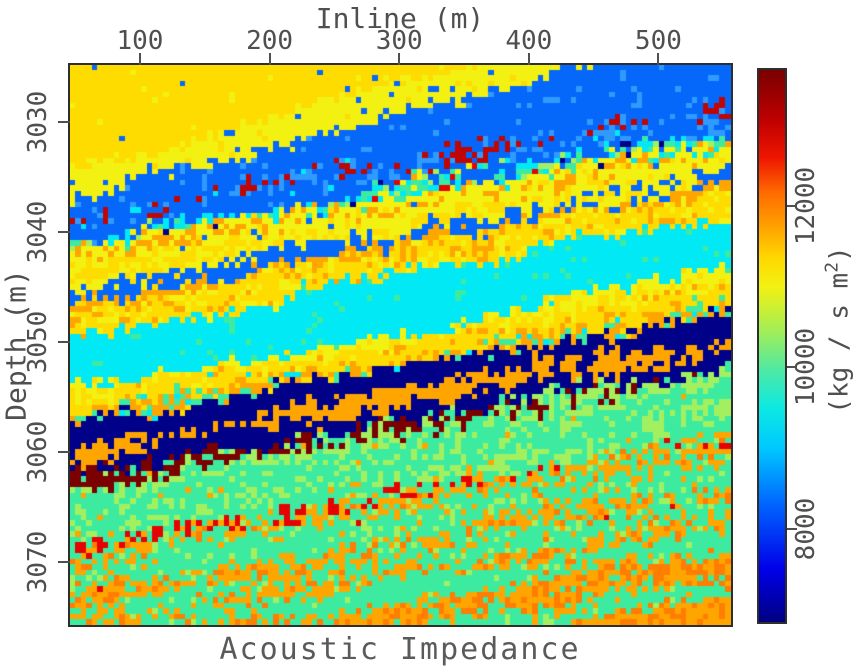 The width and height of the screenshot is (856, 671). I want to click on y-axis-tick-label: 3040, so click(38, 232).